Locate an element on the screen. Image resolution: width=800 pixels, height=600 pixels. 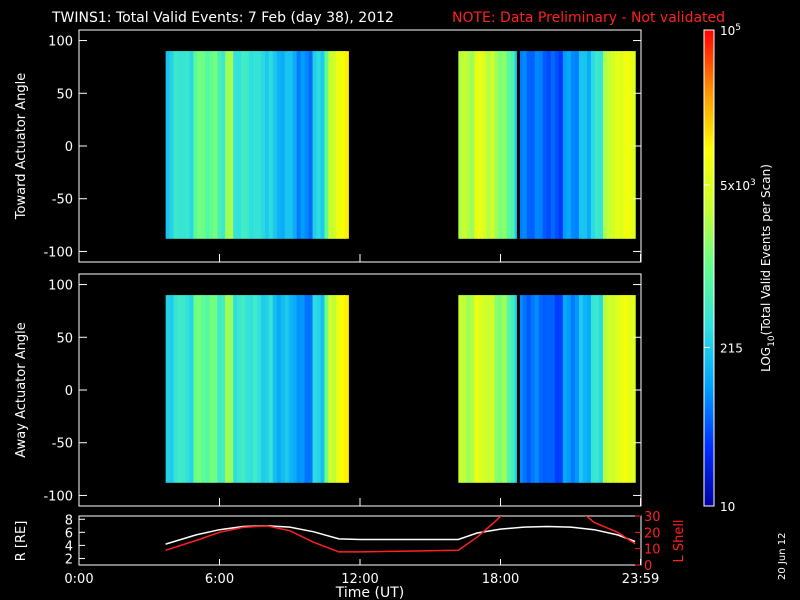
colorbar-tick-label: 5x103 is located at coordinates (738, 185).